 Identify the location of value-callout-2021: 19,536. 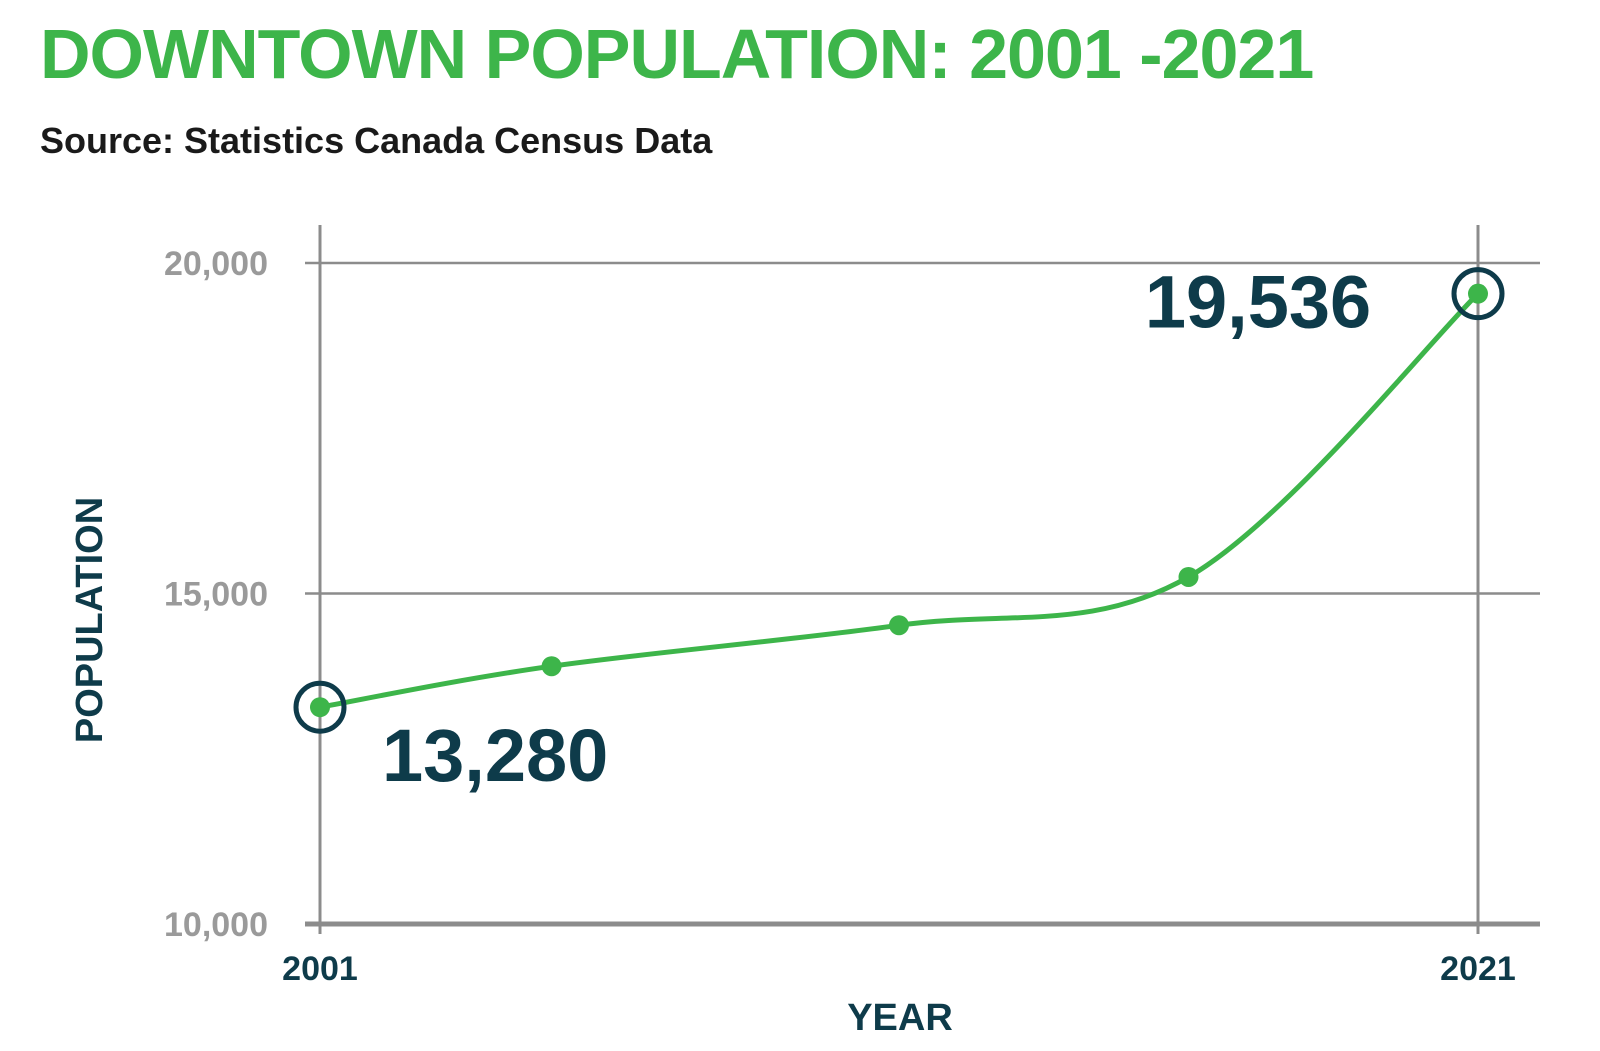
(1258, 302).